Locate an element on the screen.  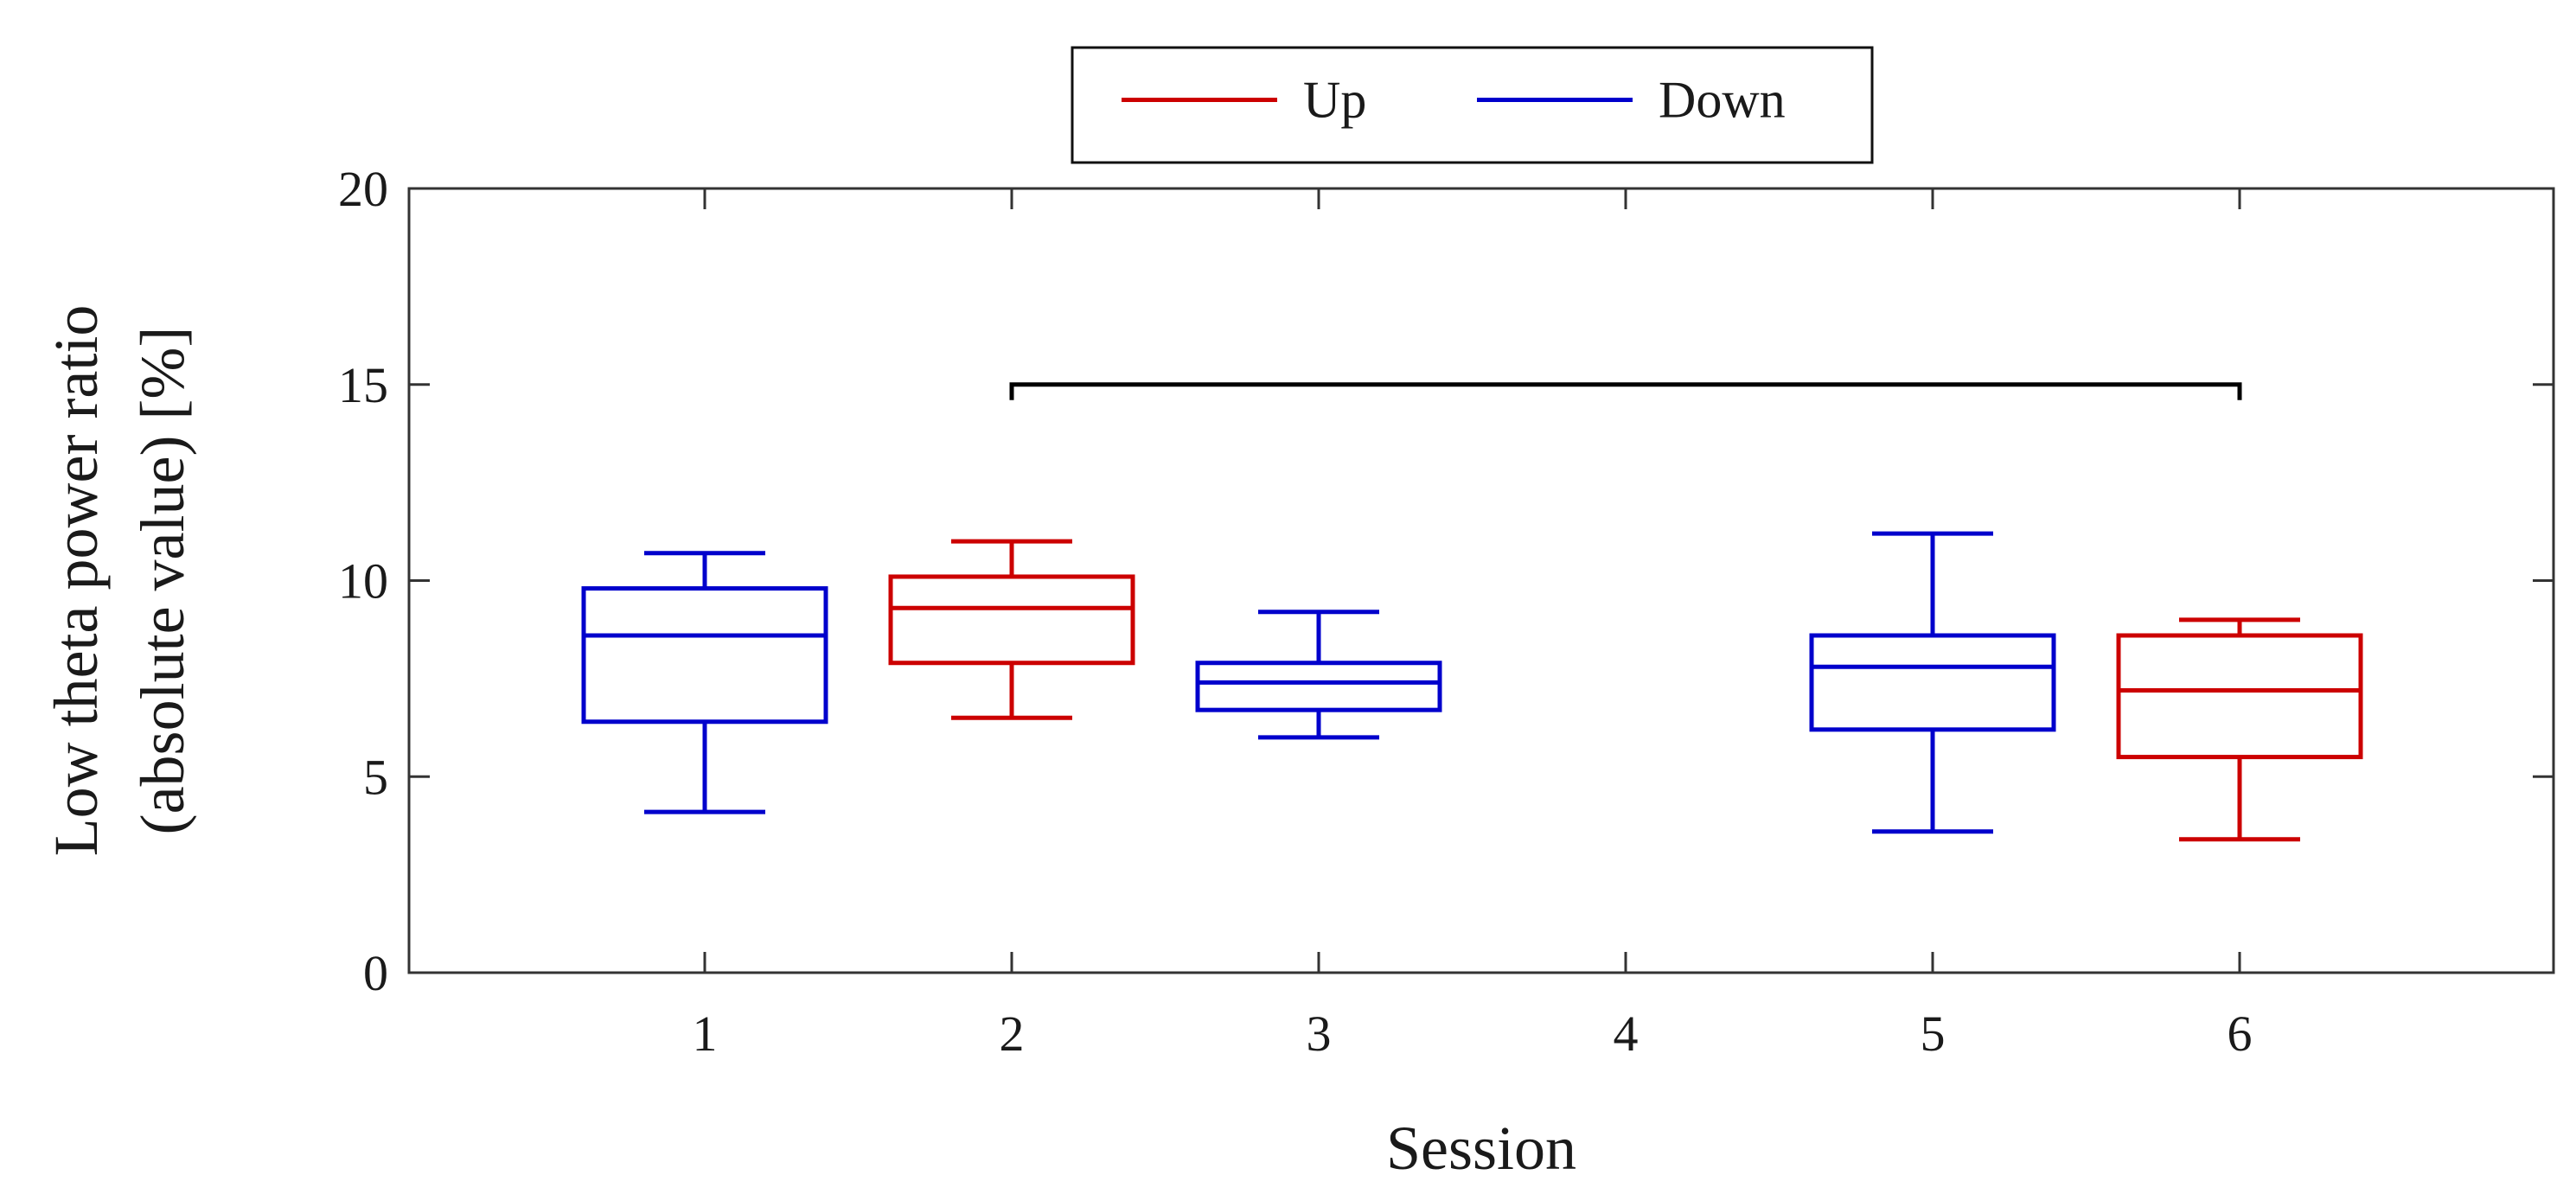
x-tick-label: 4 is located at coordinates (1627, 1034).